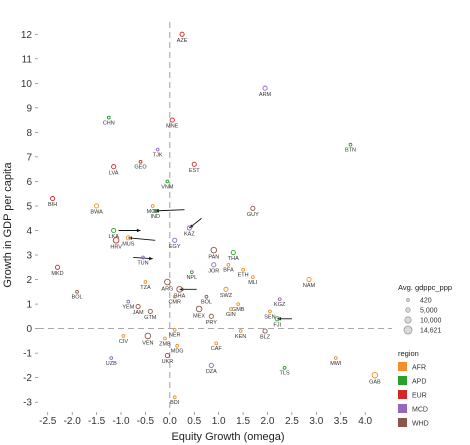  What do you see at coordinates (429, 311) in the screenshot?
I see `size-legend-label: 5,000` at bounding box center [429, 311].